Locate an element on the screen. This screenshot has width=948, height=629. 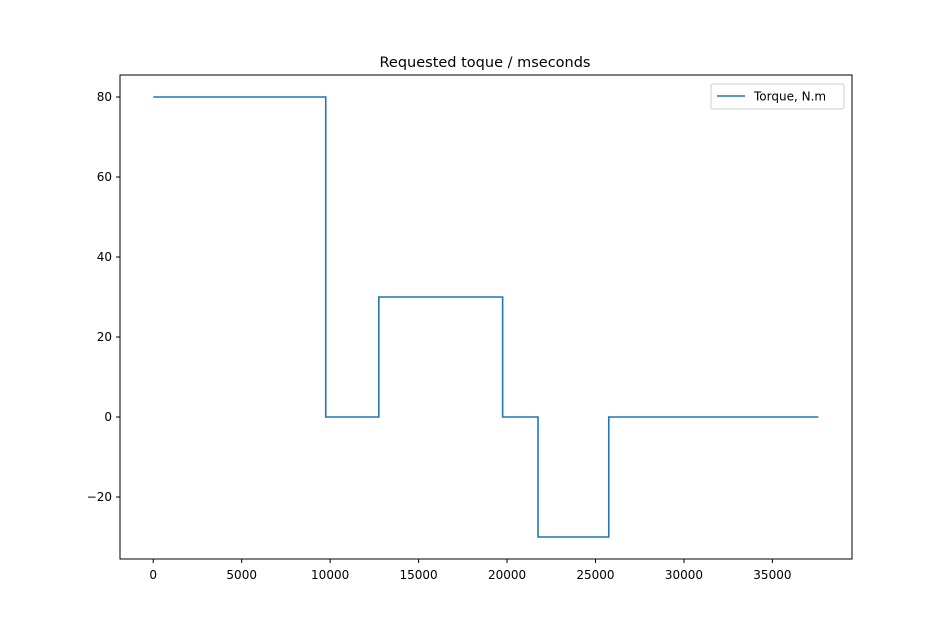
legend-box is located at coordinates (777, 96).